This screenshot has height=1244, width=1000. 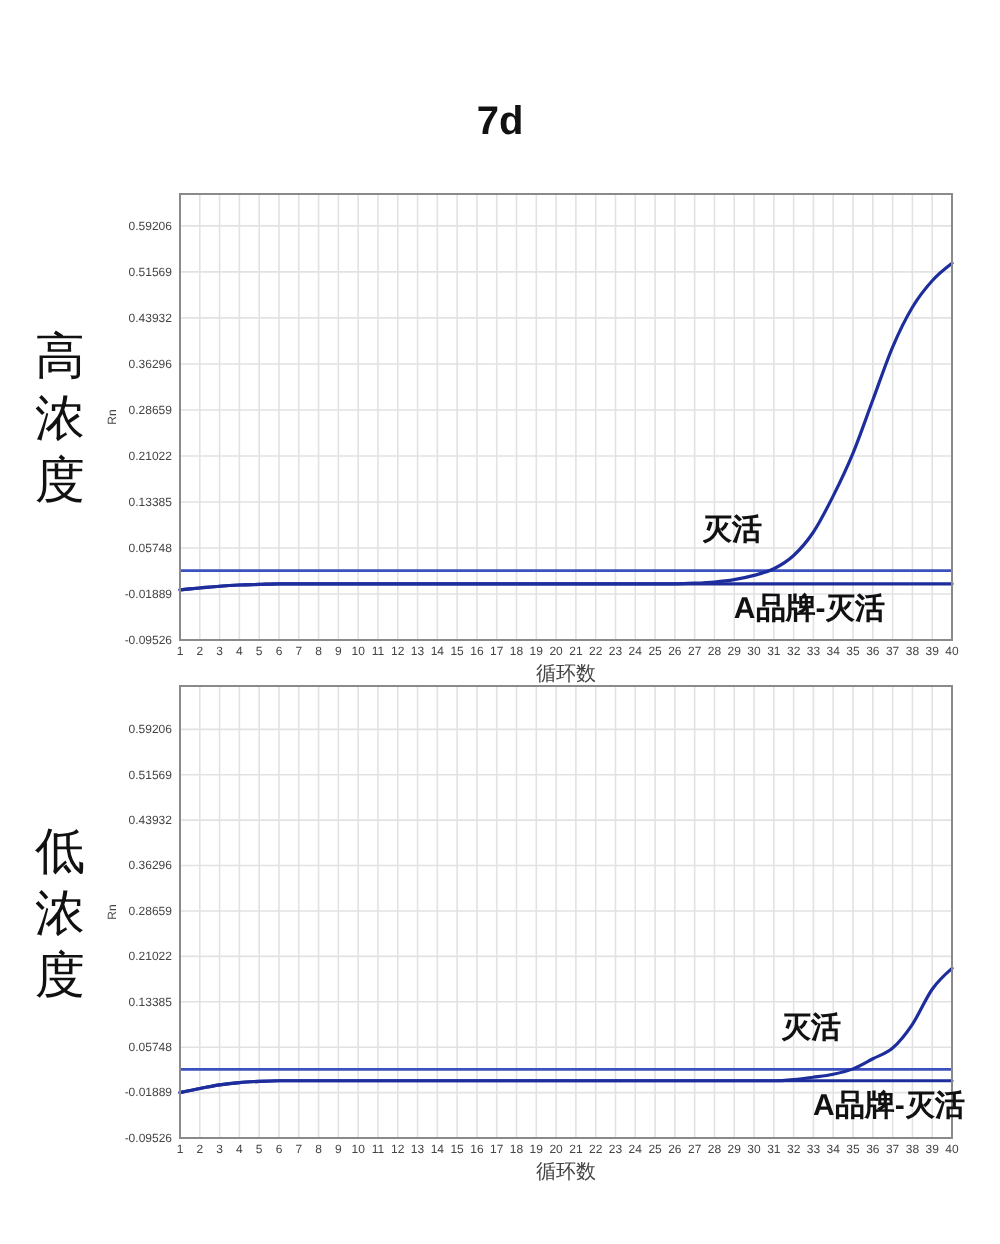 I want to click on text: 低浓度, so click(x=60, y=913).